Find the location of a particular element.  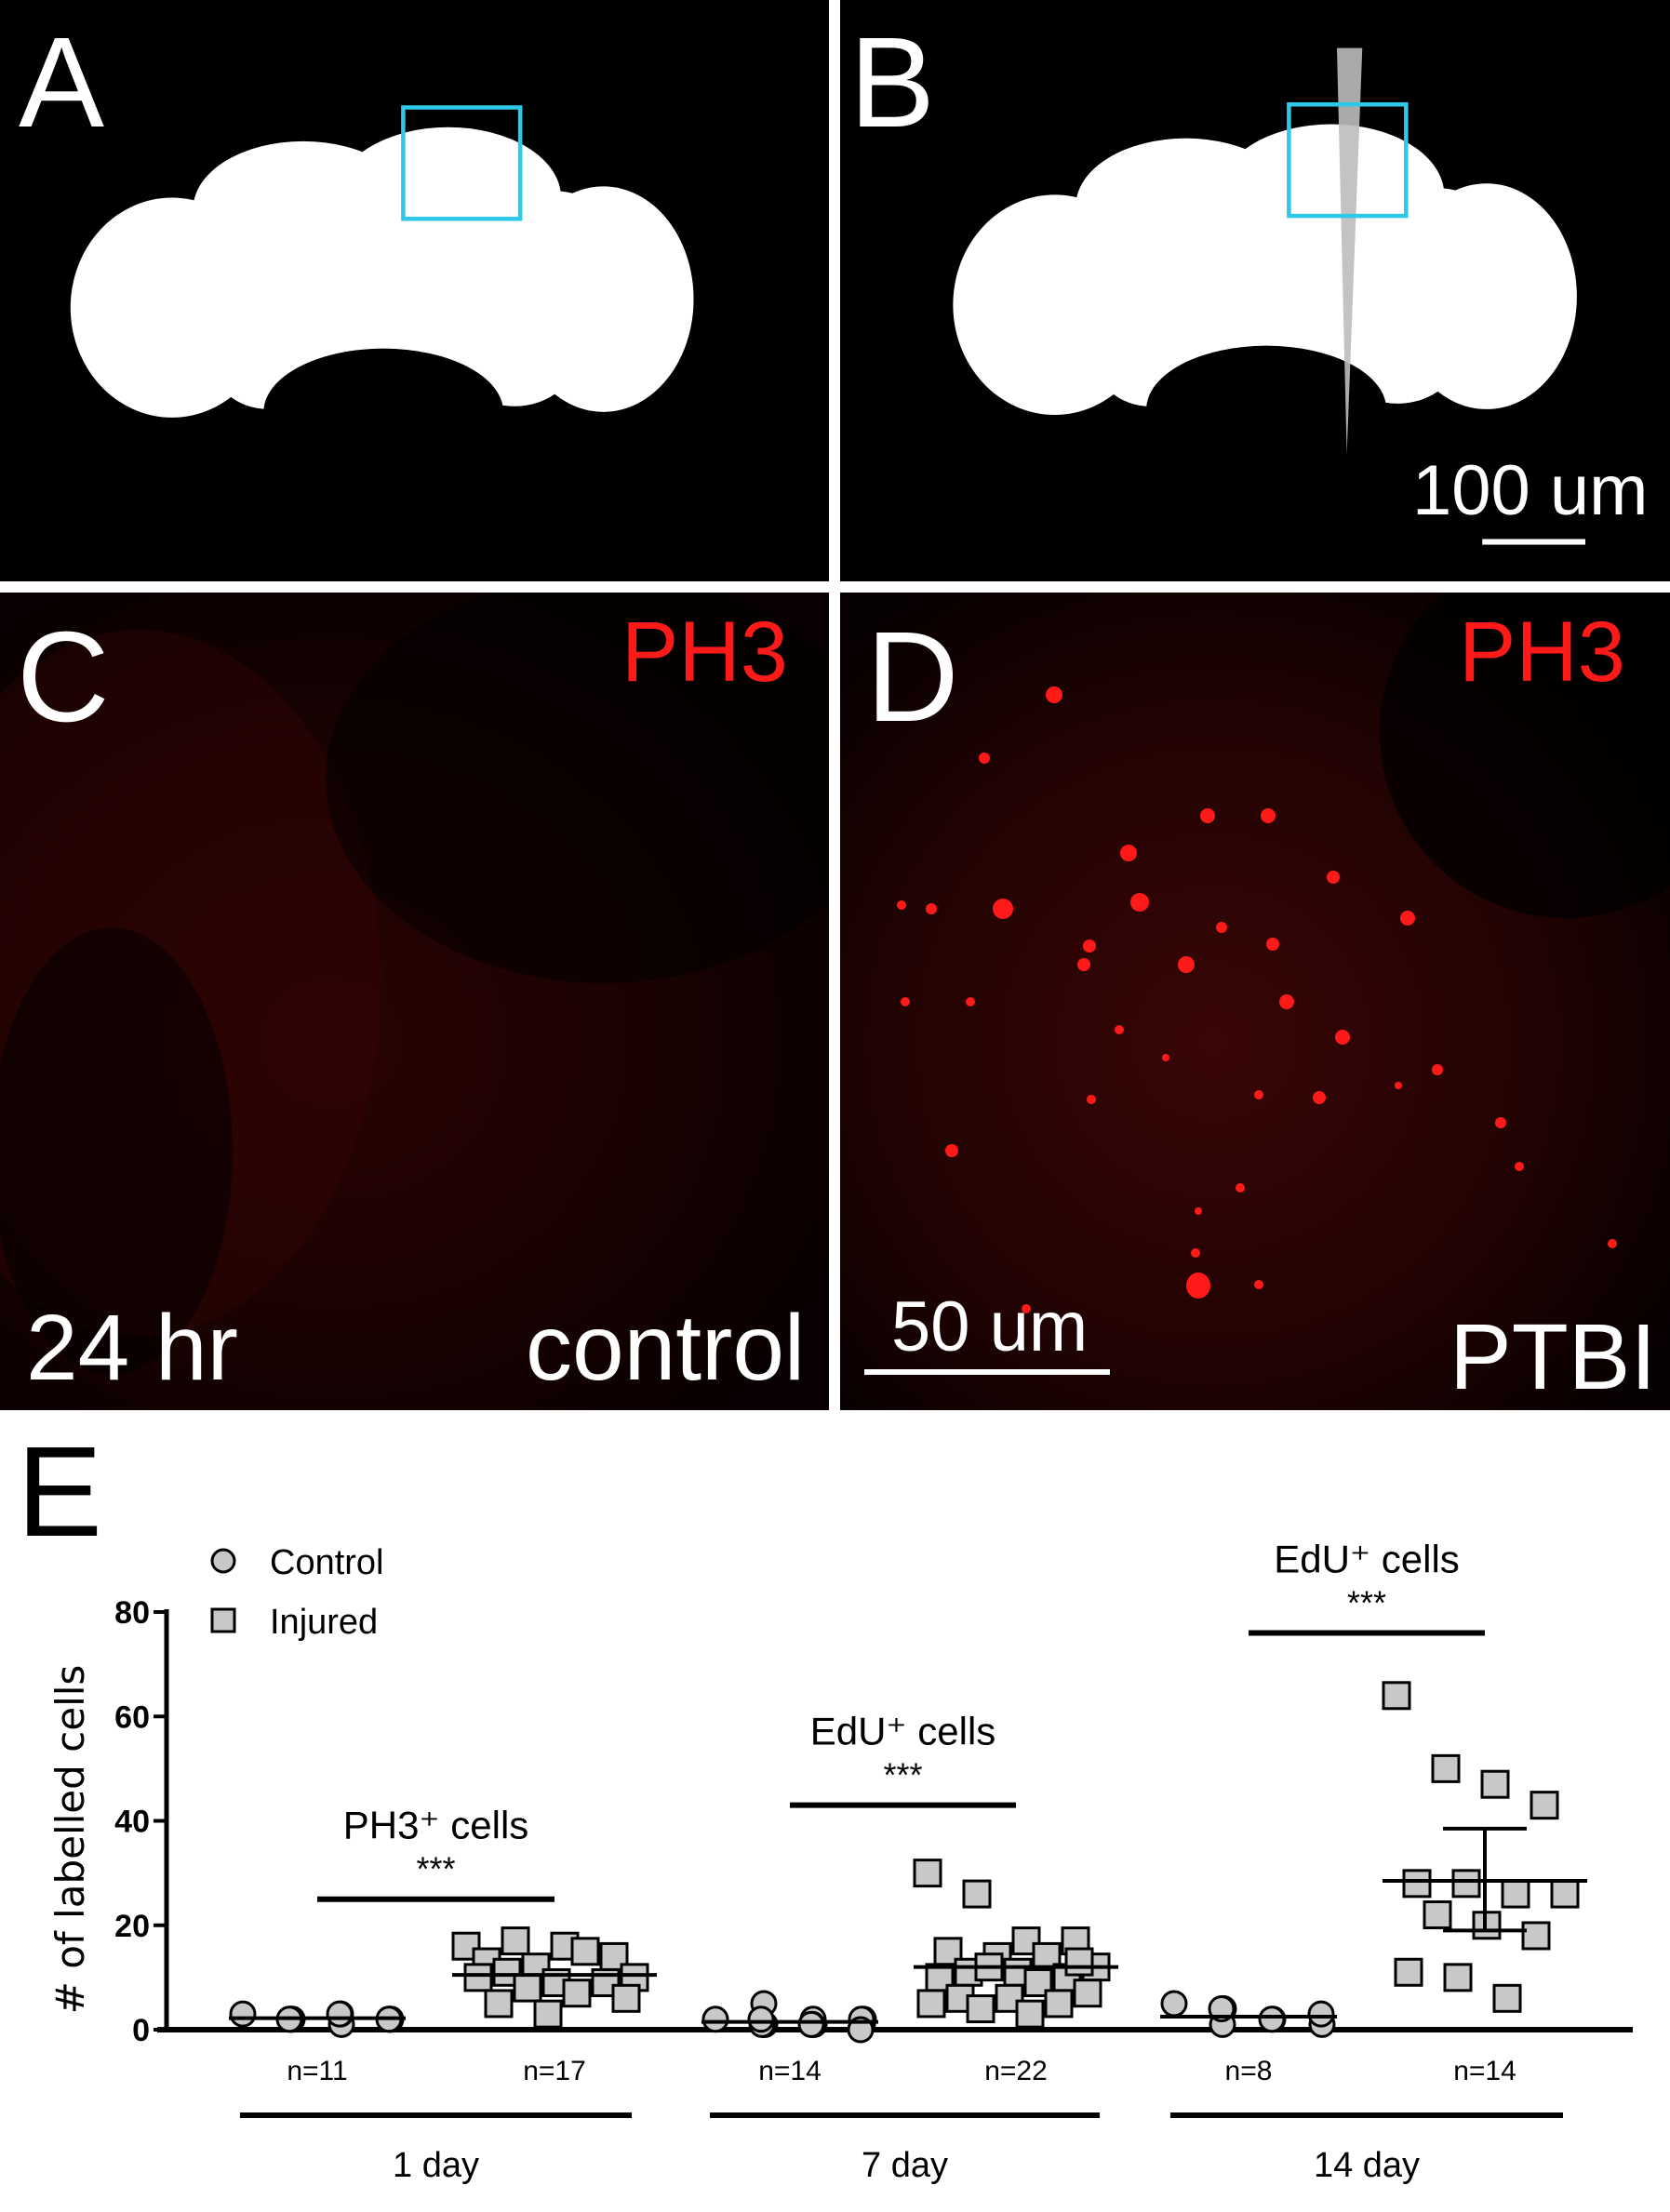

panel-letter: E is located at coordinates (60, 1492).